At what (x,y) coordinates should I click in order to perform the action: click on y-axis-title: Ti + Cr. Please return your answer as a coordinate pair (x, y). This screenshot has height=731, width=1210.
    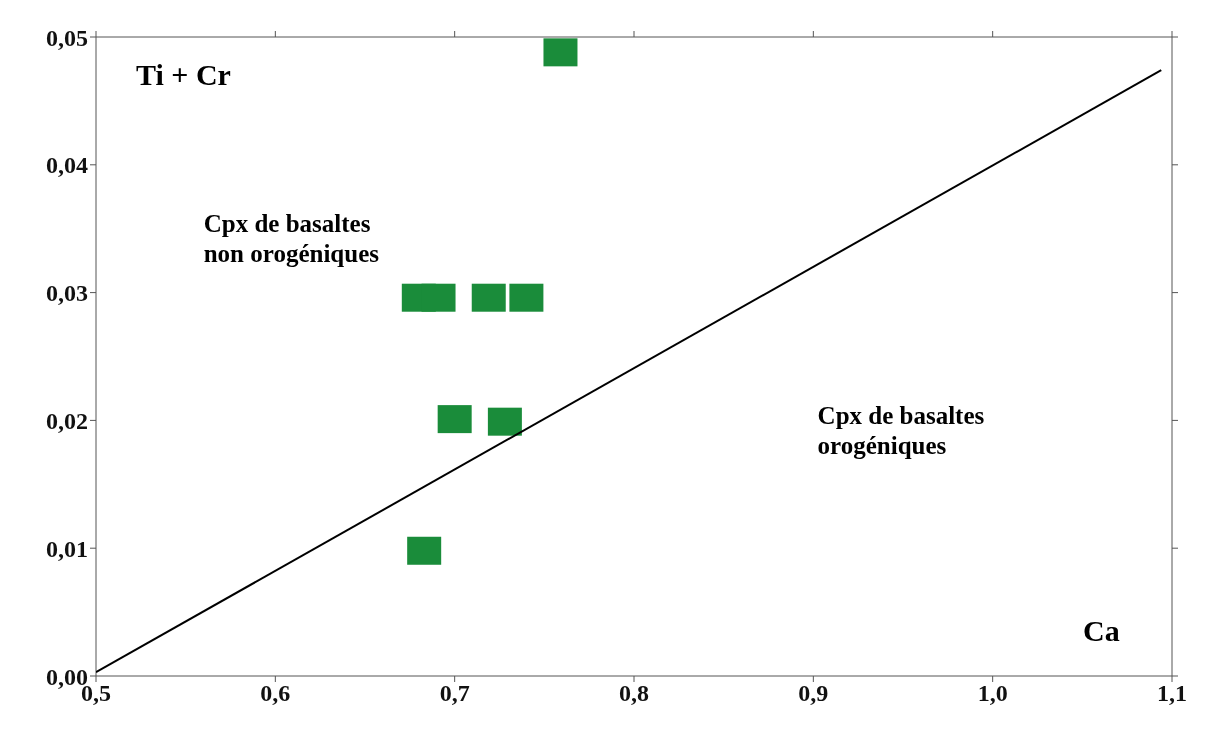
    Looking at the image, I should click on (183, 75).